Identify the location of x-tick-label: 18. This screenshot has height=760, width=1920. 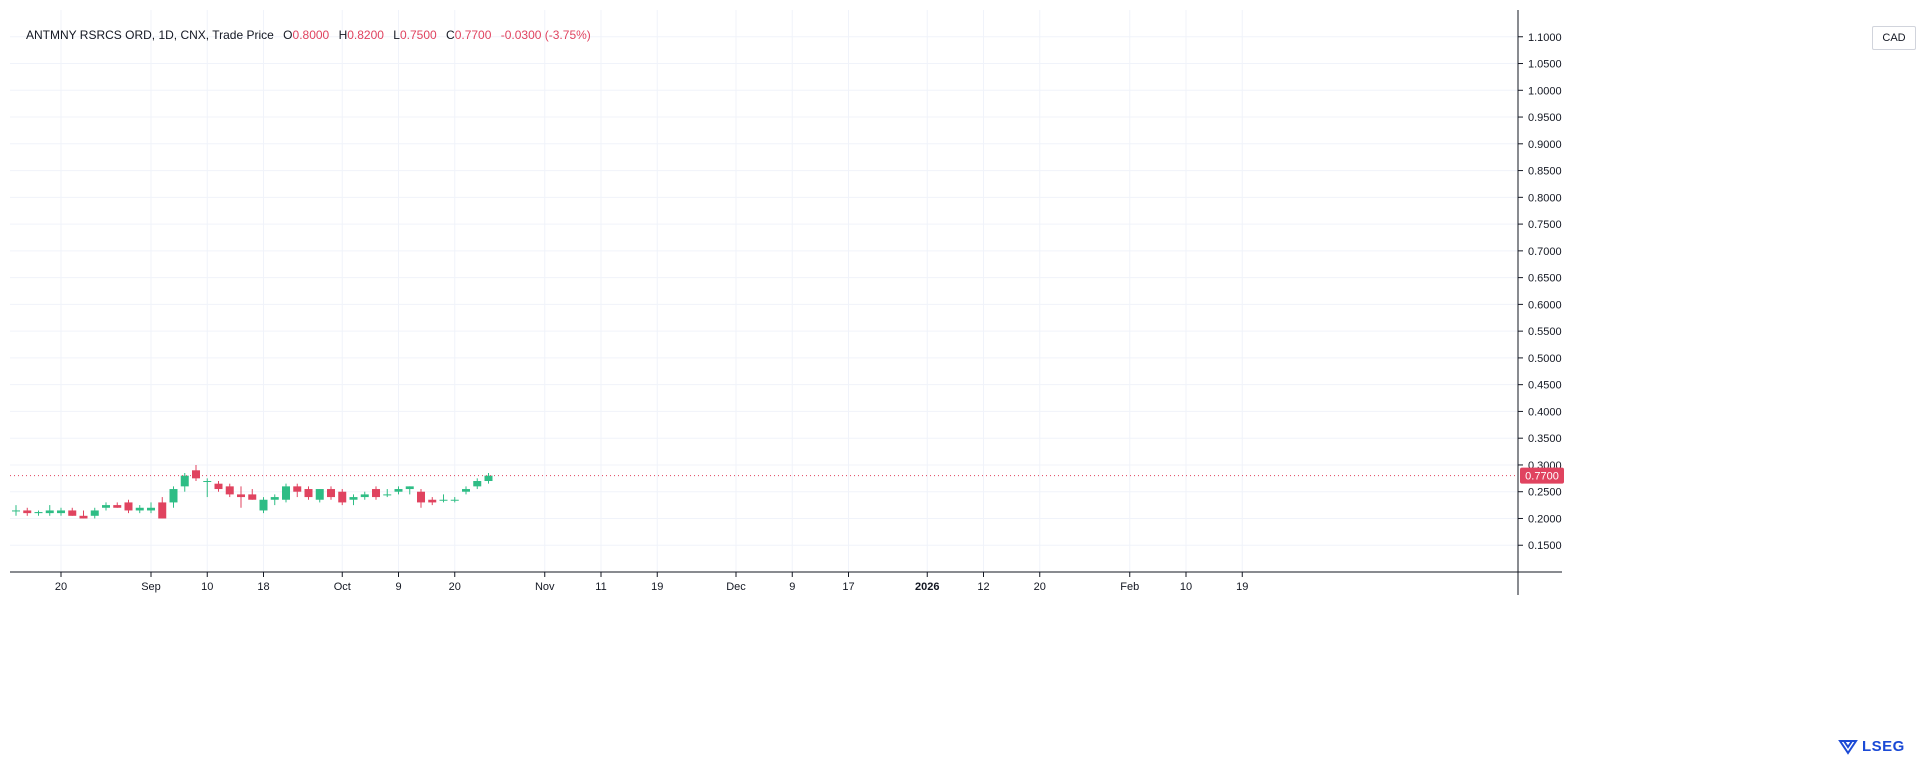
(263, 587).